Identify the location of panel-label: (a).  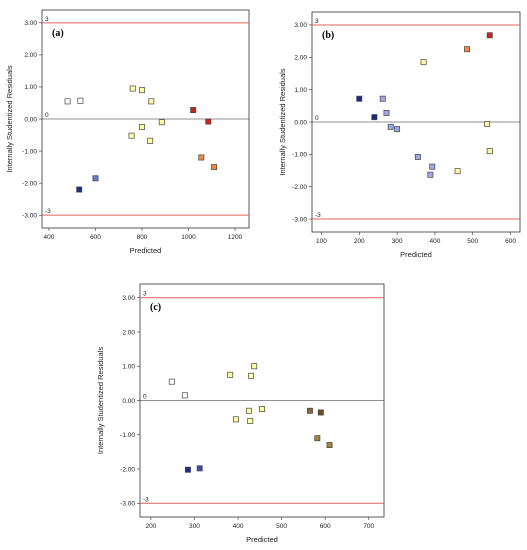
(58, 33).